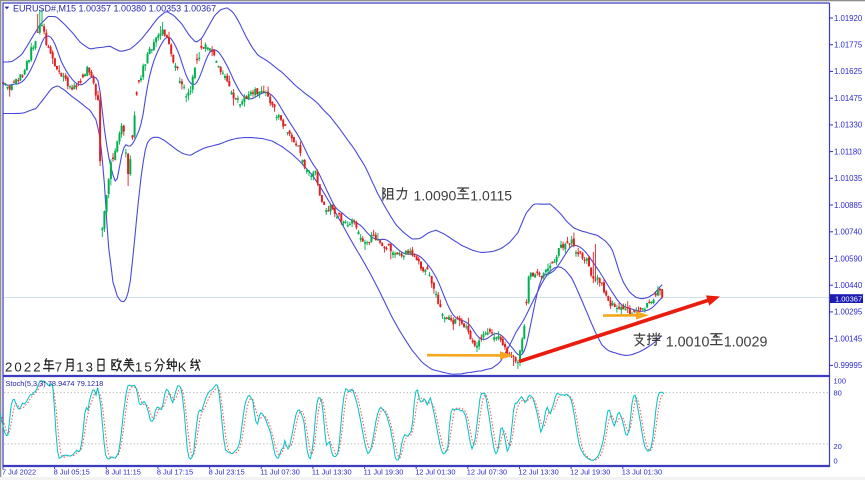 This screenshot has height=480, width=865. Describe the element at coordinates (539, 472) in the screenshot. I see `svg-text: 12 Jul 13:30` at that location.